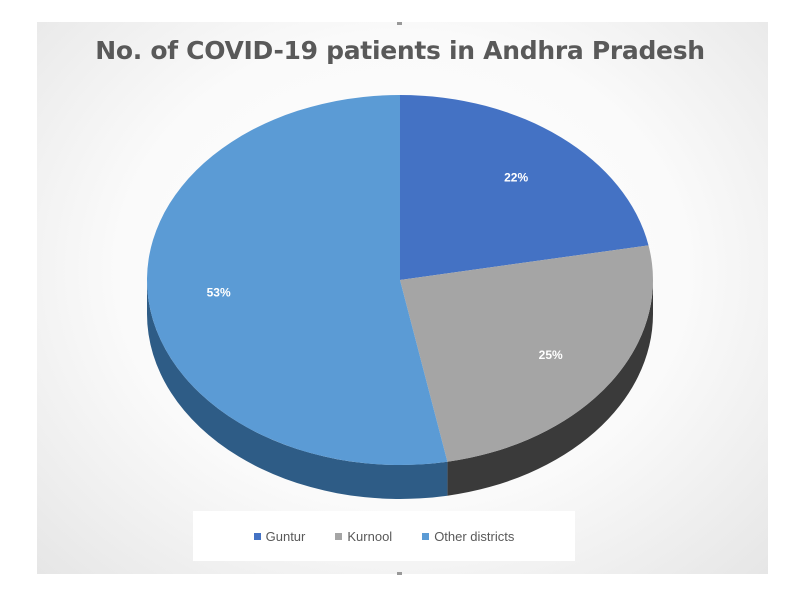  Describe the element at coordinates (551, 355) in the screenshot. I see `data-label-kurnool: 25%` at that location.